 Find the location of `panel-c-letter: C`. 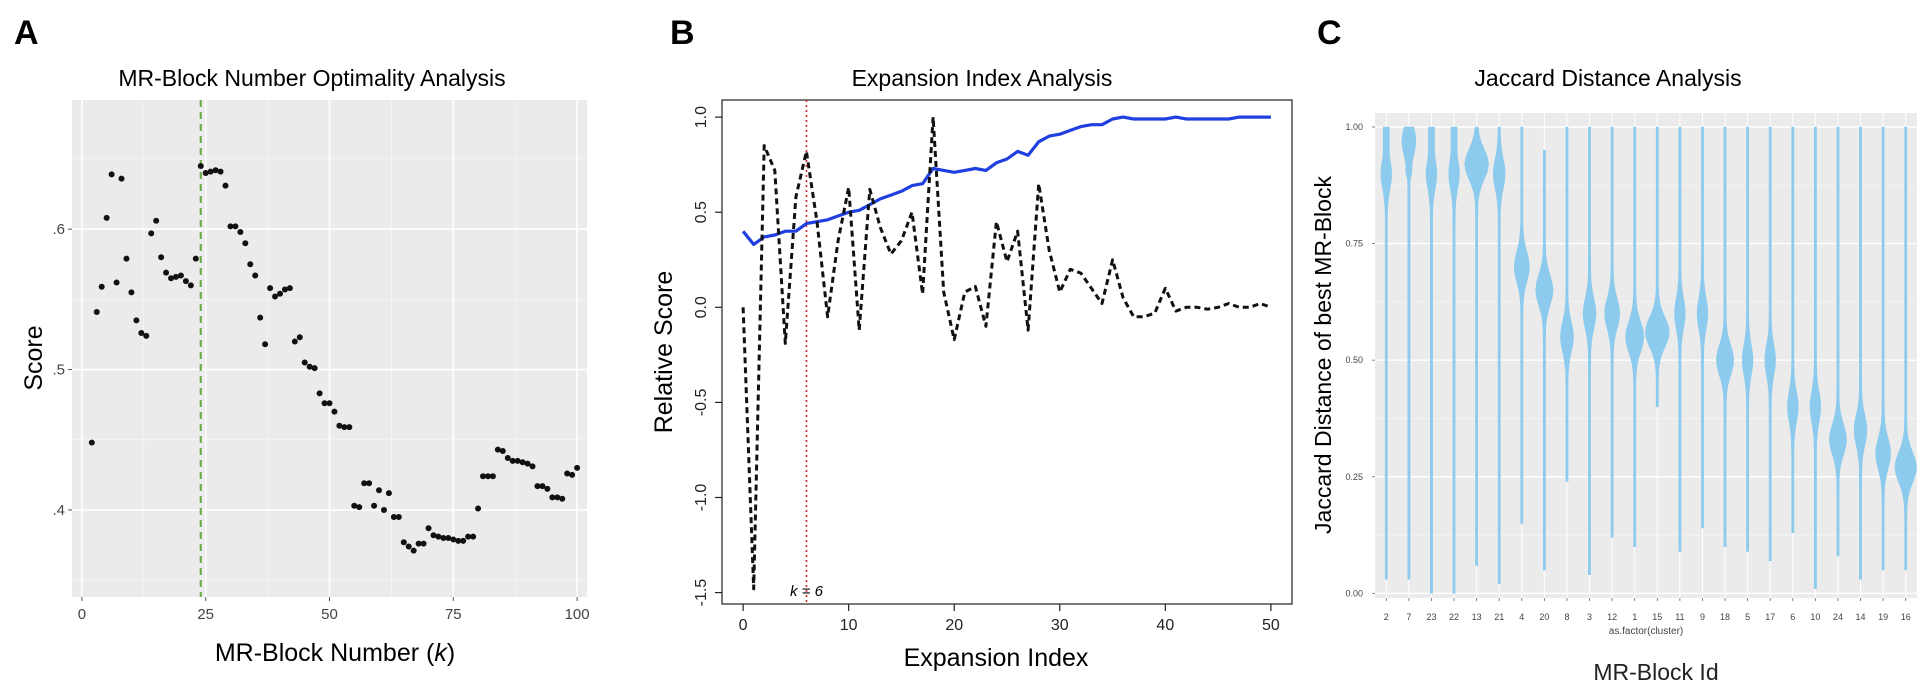

panel-c-letter: C is located at coordinates (1329, 33).